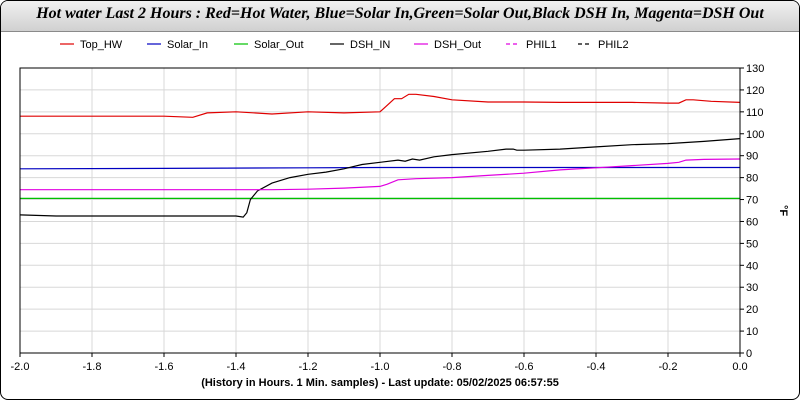 Image resolution: width=800 pixels, height=400 pixels. What do you see at coordinates (752, 157) in the screenshot?
I see `y-tick-label: 90` at bounding box center [752, 157].